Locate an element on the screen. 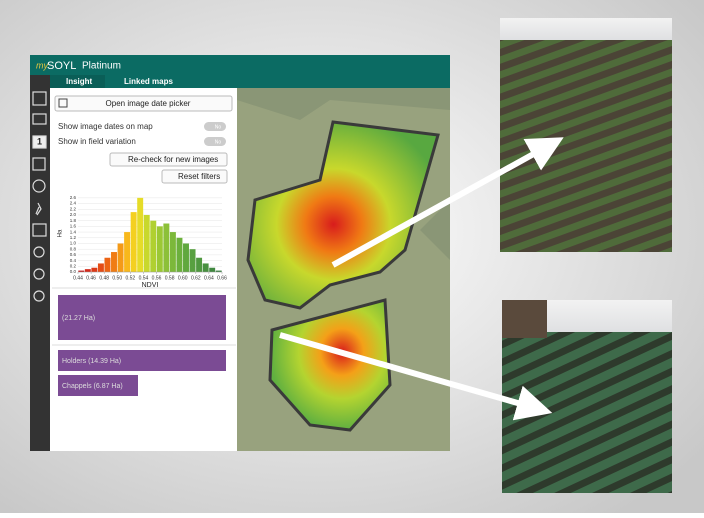 This screenshot has height=518, width=704. button-label: Re-check for new images is located at coordinates (173, 159).